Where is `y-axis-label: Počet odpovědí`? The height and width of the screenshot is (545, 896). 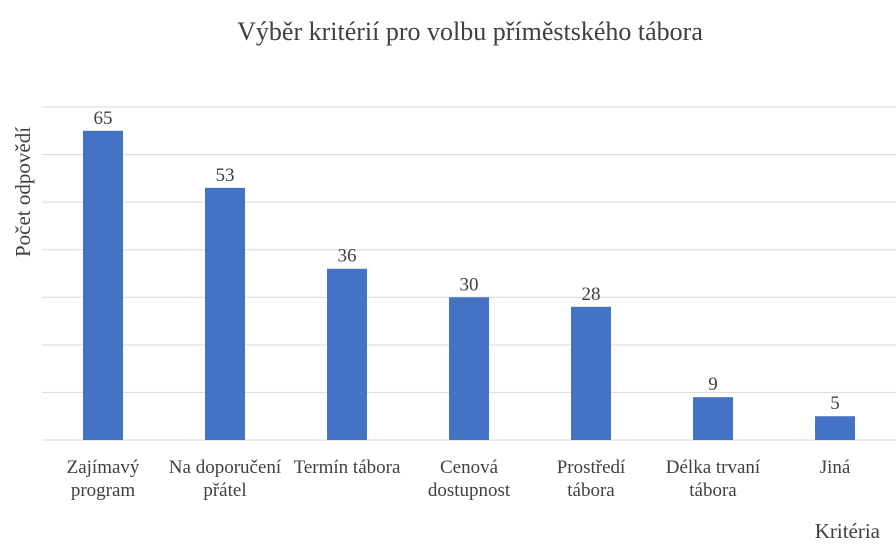 y-axis-label: Počet odpovědí is located at coordinates (23, 192).